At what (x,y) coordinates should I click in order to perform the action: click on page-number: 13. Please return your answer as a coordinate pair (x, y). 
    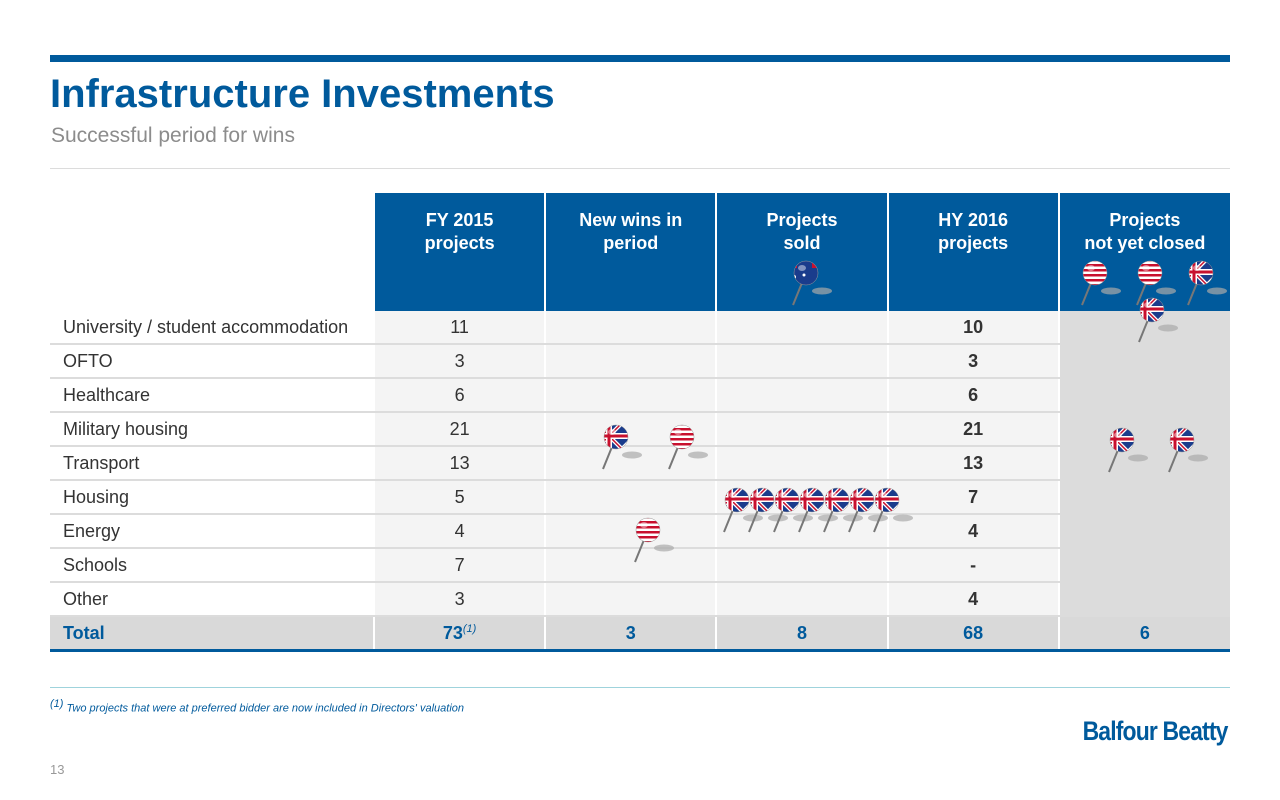
    Looking at the image, I should click on (57, 769).